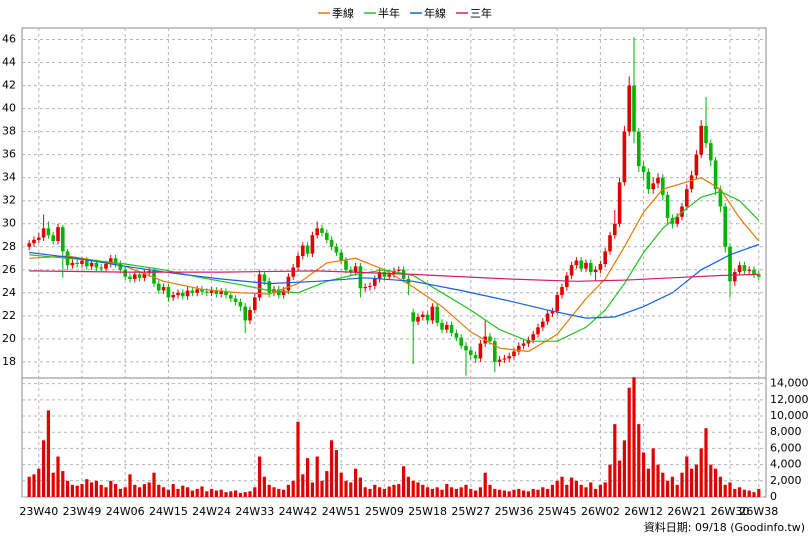  I want to click on legend-label: 半年, so click(389, 13).